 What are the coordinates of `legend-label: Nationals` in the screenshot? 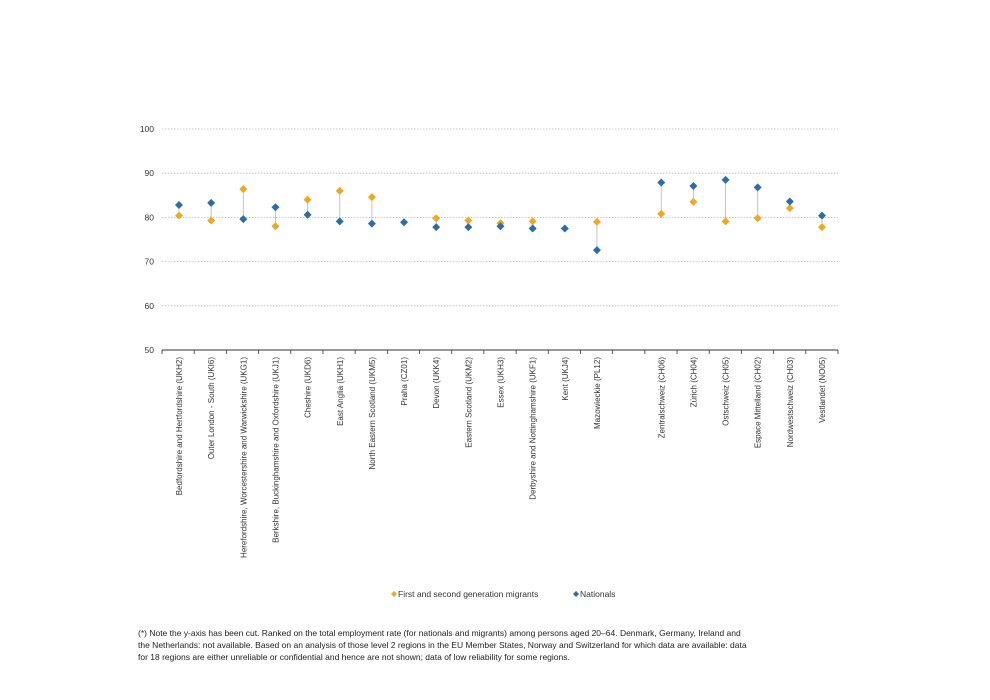 It's located at (597, 594).